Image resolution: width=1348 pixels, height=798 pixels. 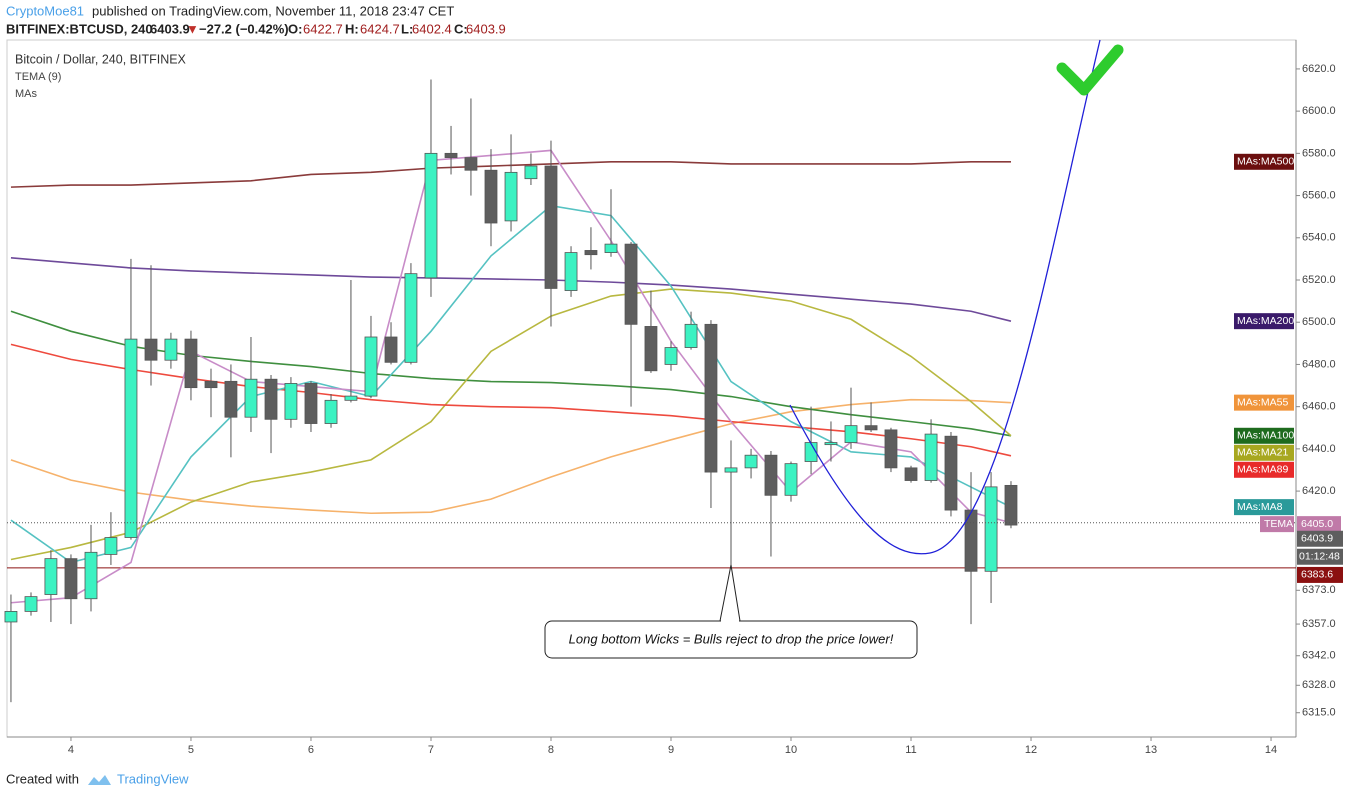 What do you see at coordinates (244, 28) in the screenshot?
I see `change: −27.2 (−0.42%)` at bounding box center [244, 28].